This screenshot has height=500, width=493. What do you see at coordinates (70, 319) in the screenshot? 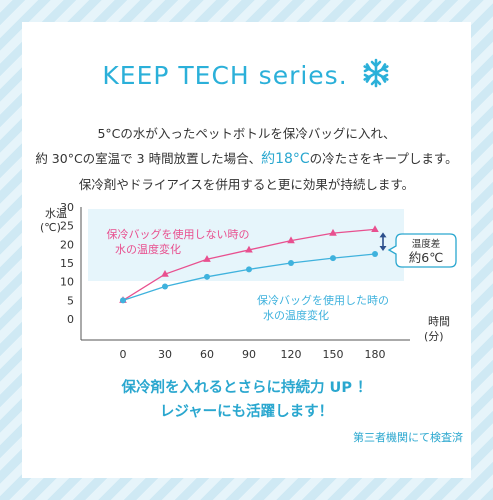
I see `y-tick-label: 0` at bounding box center [70, 319].